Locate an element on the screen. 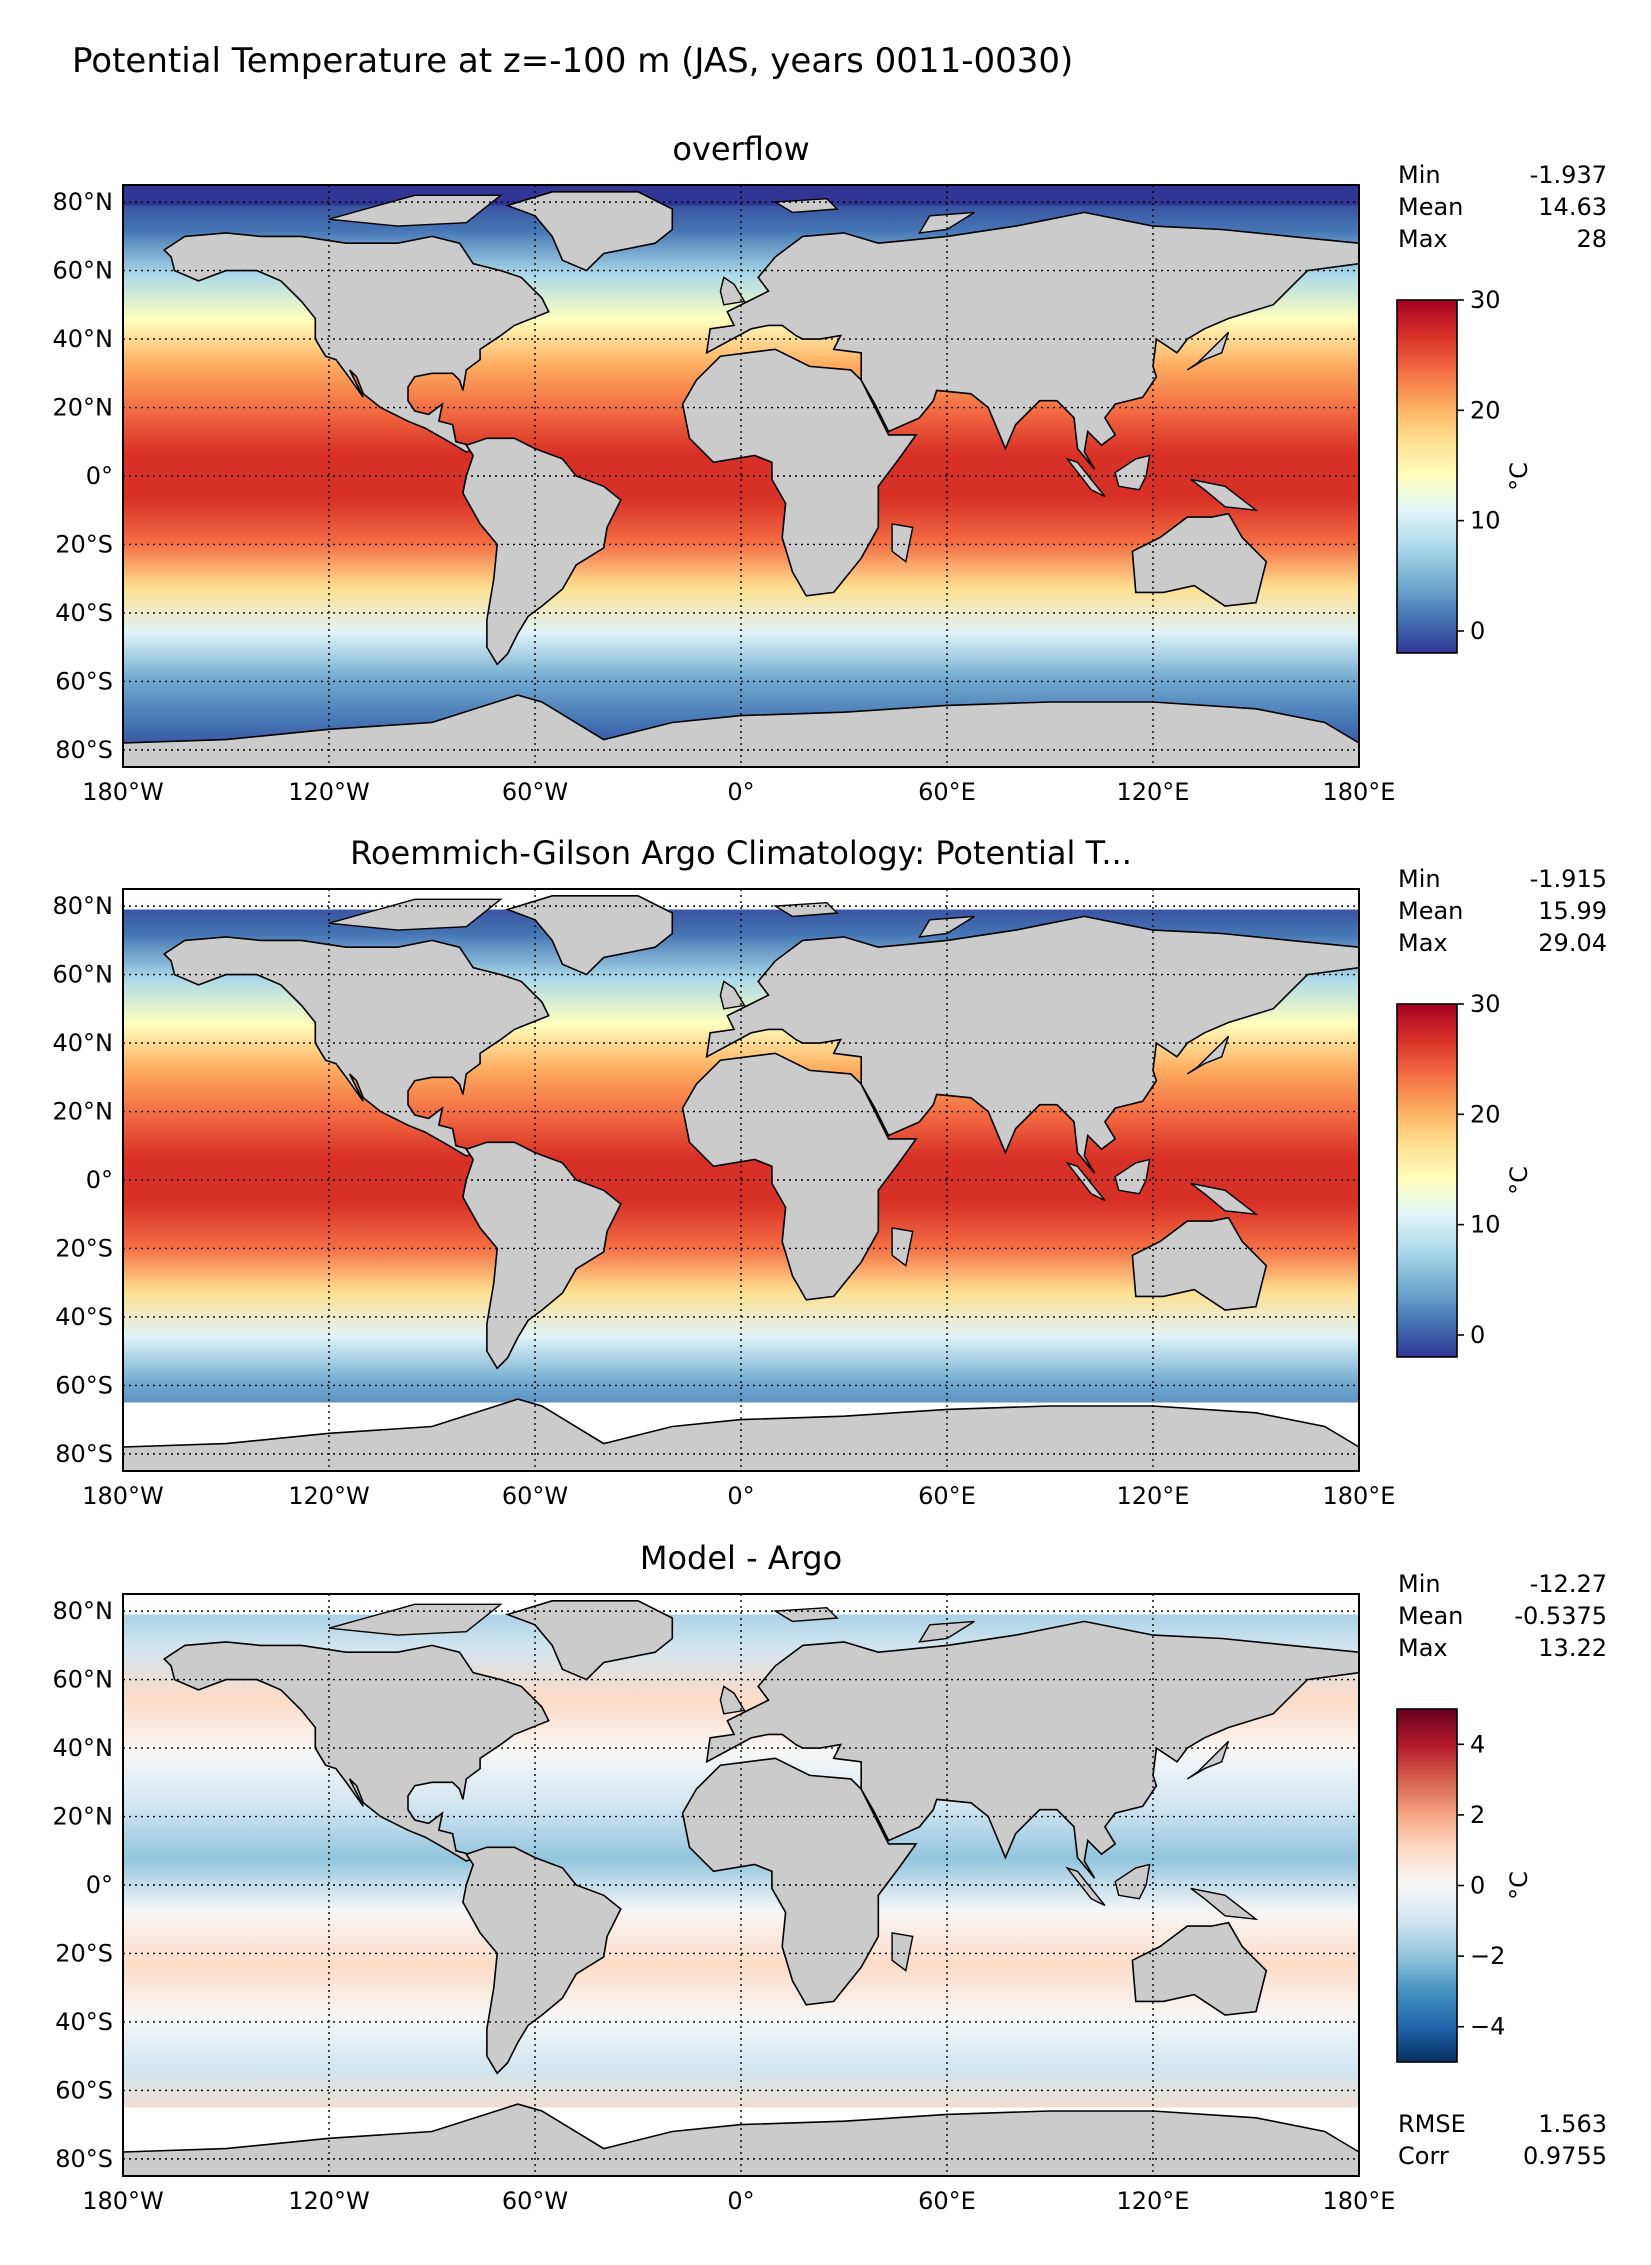 Image resolution: width=1651 pixels, height=2265 pixels. stat-value: 13.22 is located at coordinates (1572, 1648).